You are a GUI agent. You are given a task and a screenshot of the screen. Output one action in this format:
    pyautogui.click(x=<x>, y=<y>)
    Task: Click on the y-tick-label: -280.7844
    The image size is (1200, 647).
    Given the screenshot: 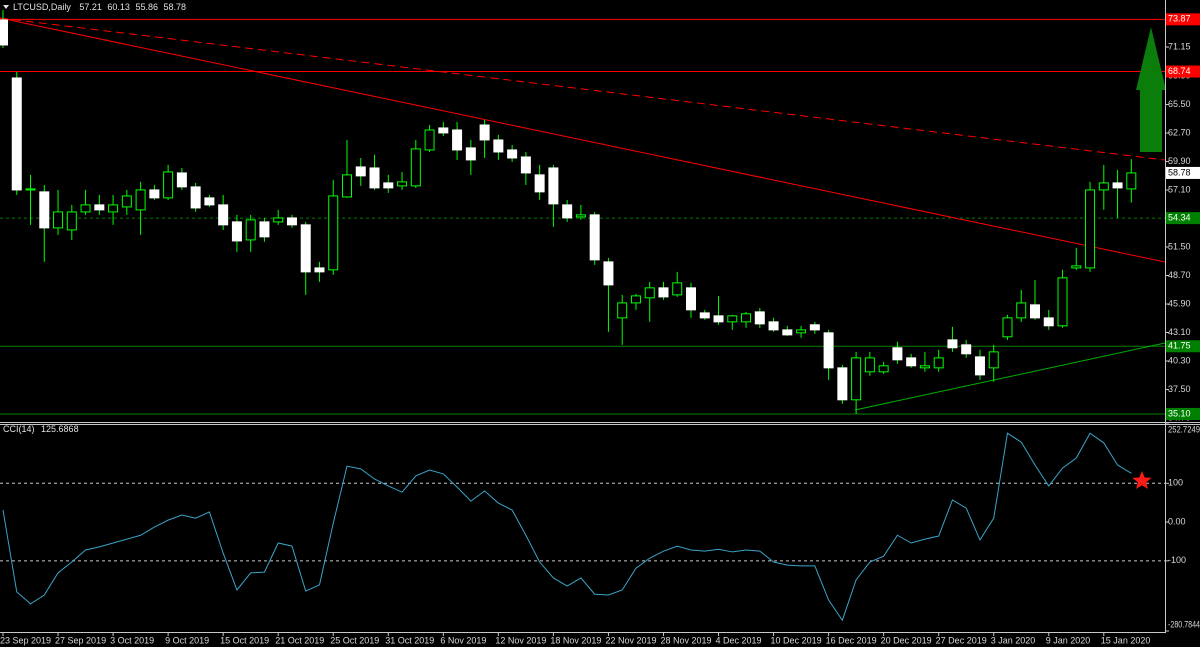 What is the action you would take?
    pyautogui.click(x=1184, y=624)
    